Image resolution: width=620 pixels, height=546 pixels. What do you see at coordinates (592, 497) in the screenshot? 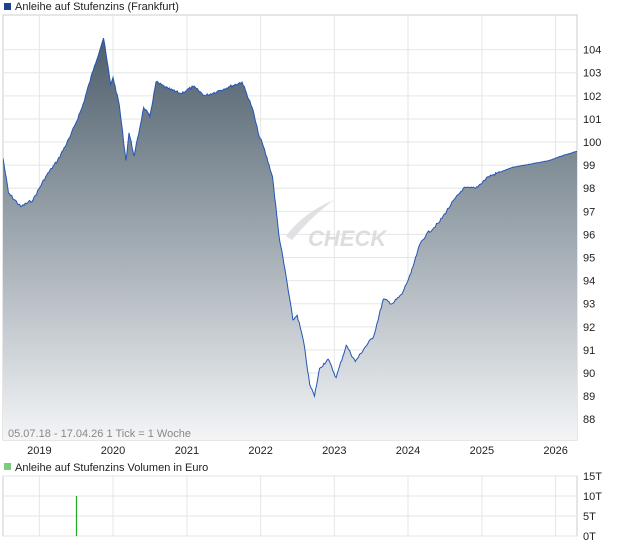
I see `volume-tick-label-10T: 10T` at bounding box center [592, 497].